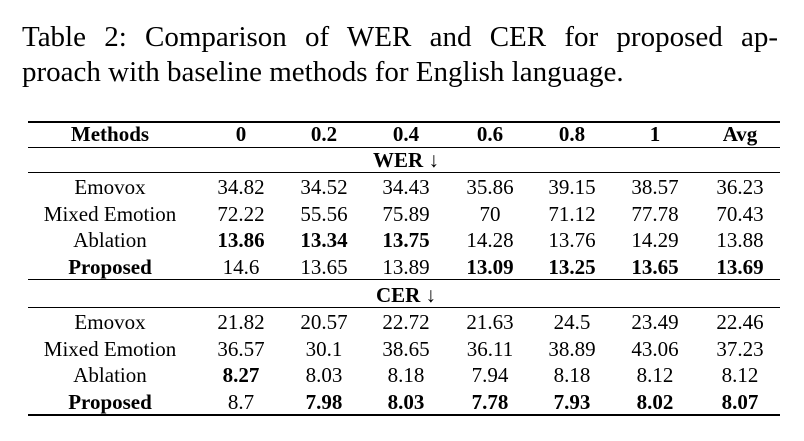  Describe the element at coordinates (740, 213) in the screenshot. I see `table-cell: 70.43` at that location.